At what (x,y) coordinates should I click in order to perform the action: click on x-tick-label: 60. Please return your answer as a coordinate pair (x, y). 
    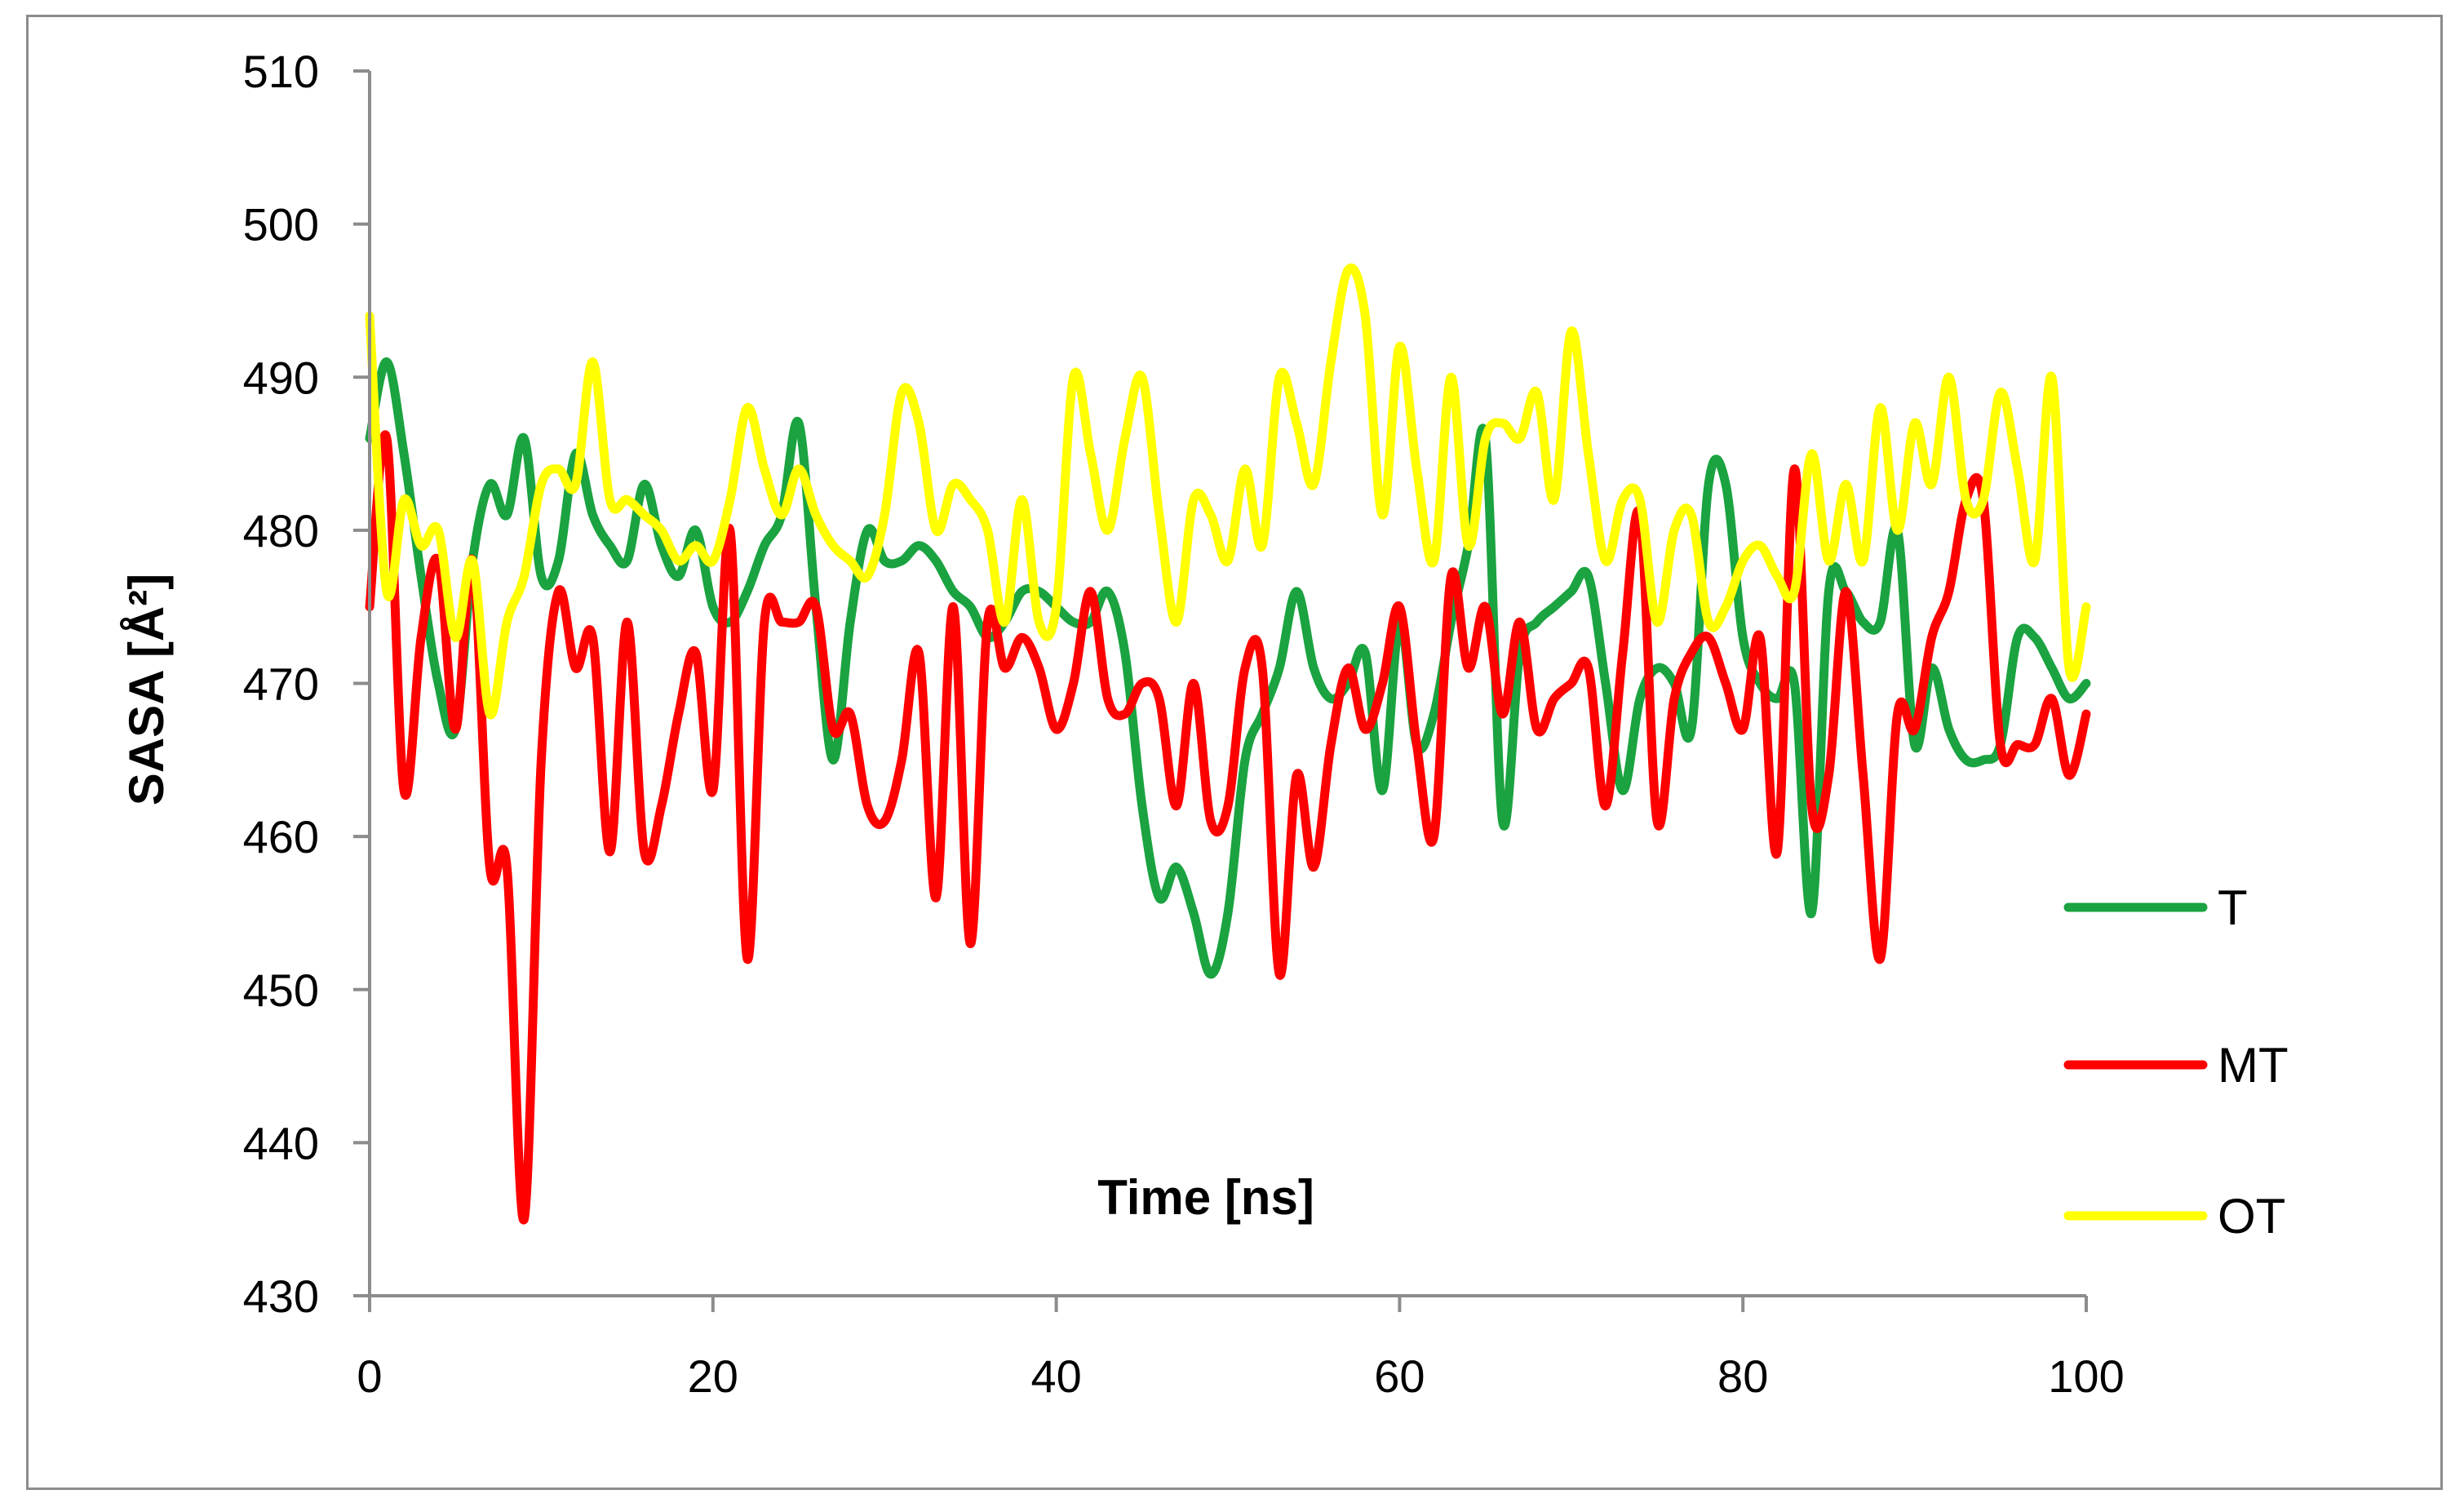
    Looking at the image, I should click on (1399, 1376).